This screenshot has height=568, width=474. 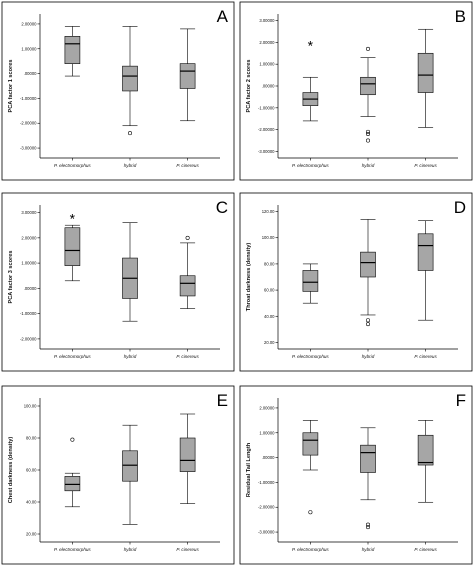 What do you see at coordinates (460, 16) in the screenshot?
I see `panel-letter: B` at bounding box center [460, 16].